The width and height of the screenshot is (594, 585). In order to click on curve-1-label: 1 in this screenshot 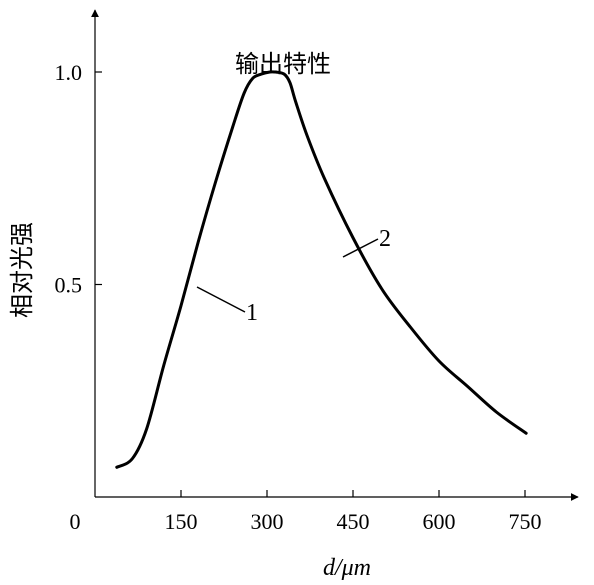, I will do `click(252, 313)`.